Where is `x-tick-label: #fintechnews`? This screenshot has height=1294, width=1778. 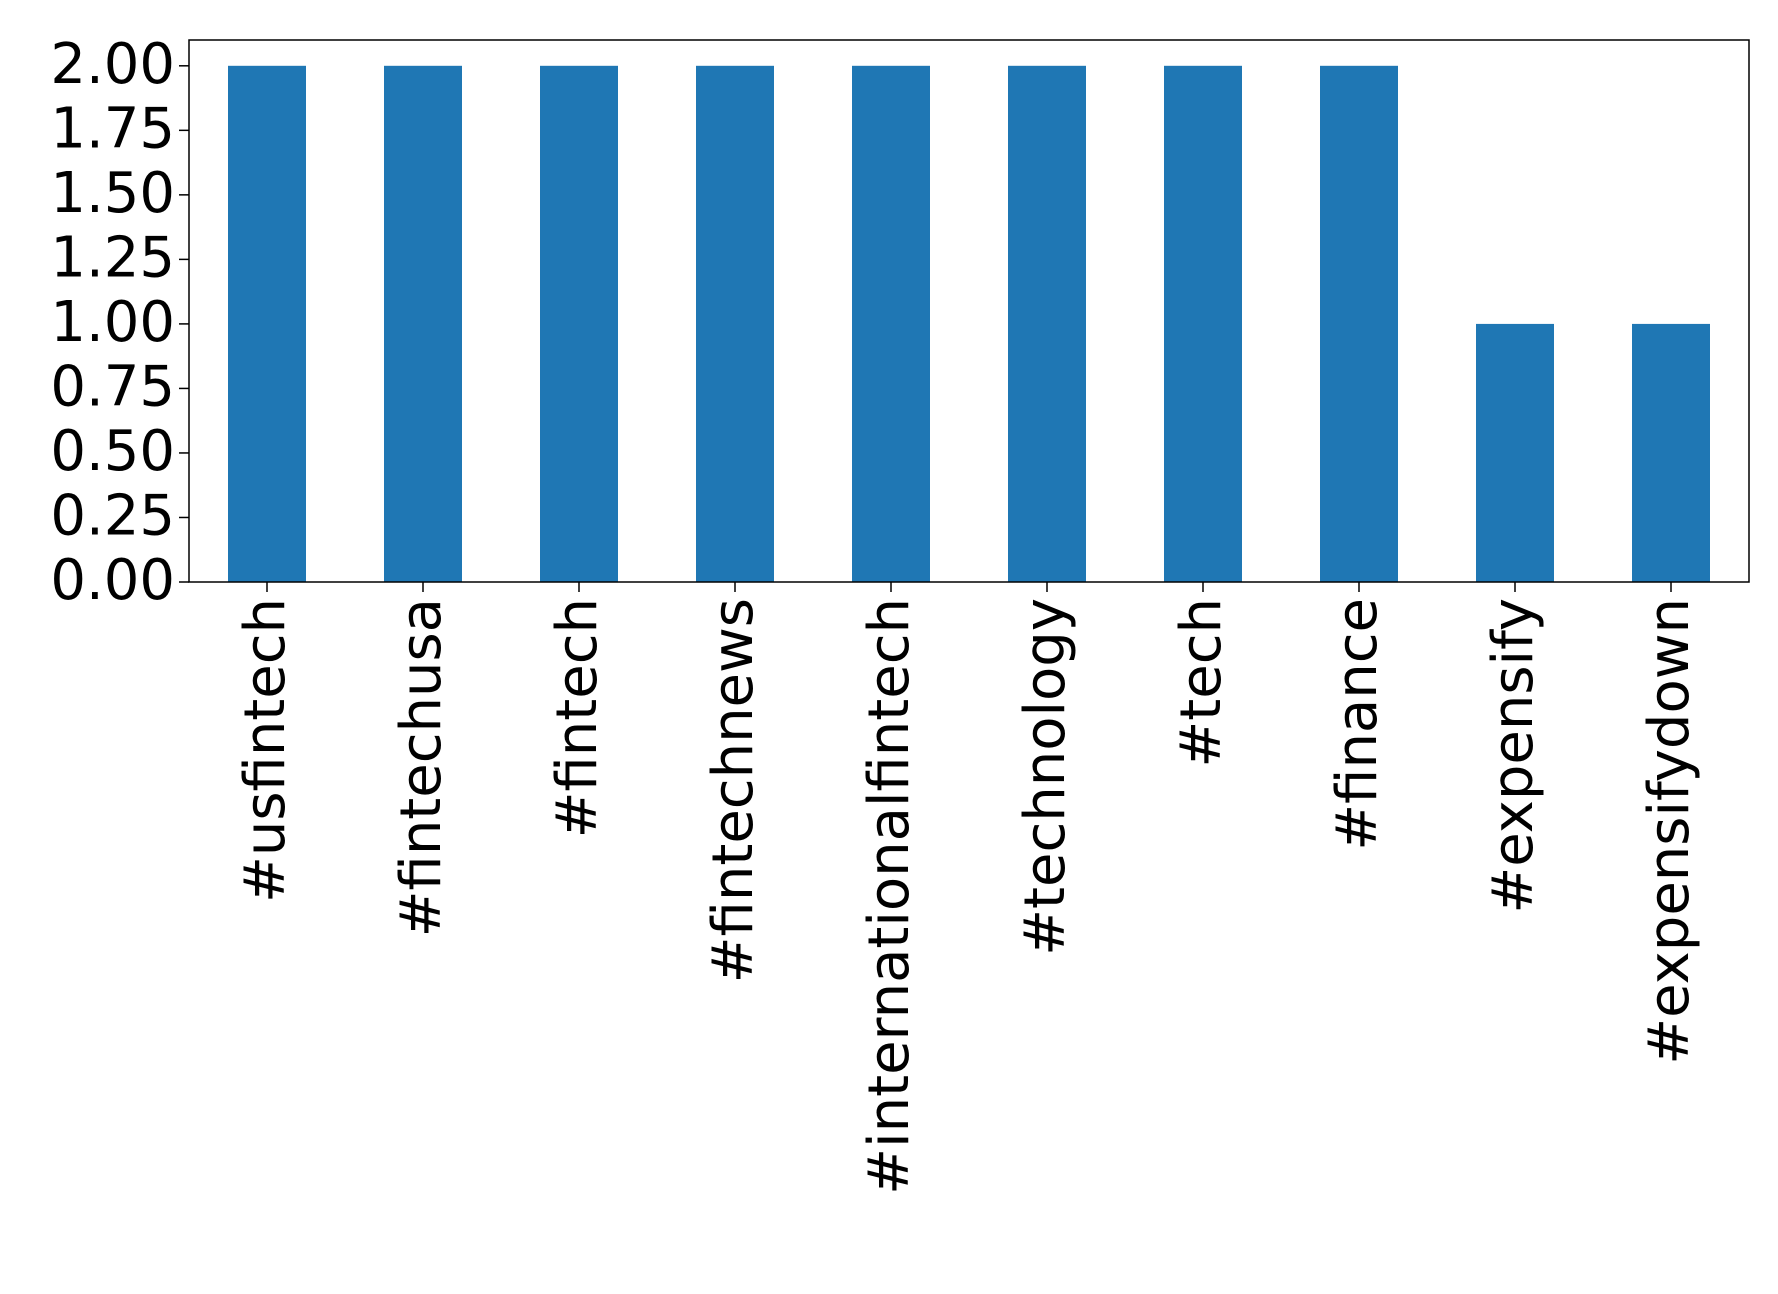
x-tick-label: #fintechnews is located at coordinates (733, 790).